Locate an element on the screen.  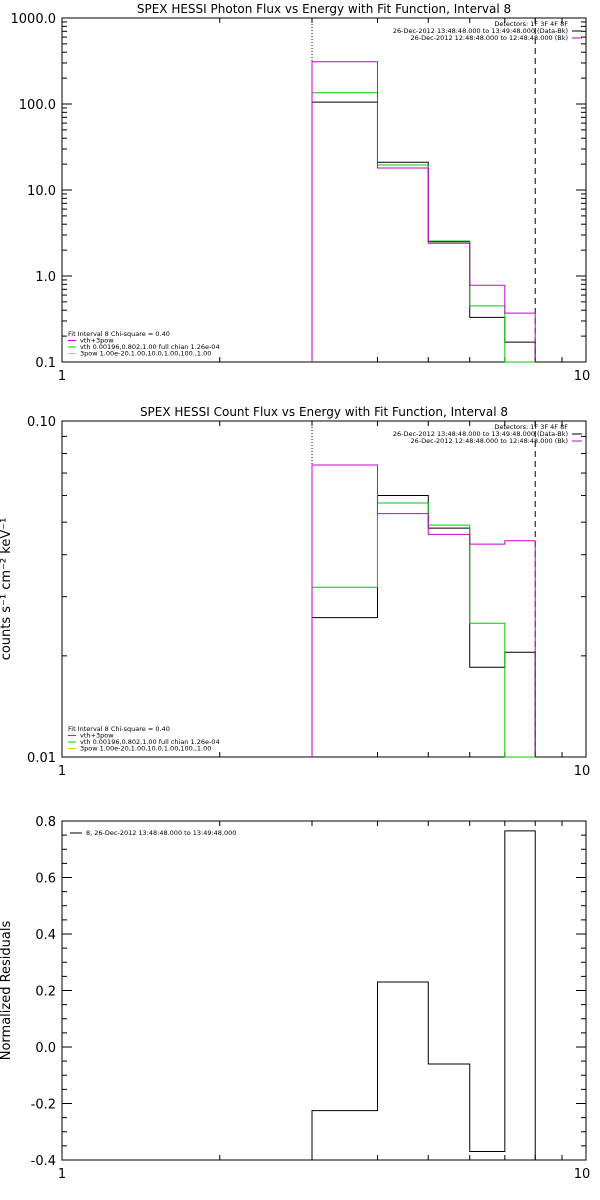
y-tick-label: 0.10 is located at coordinates (41, 422).